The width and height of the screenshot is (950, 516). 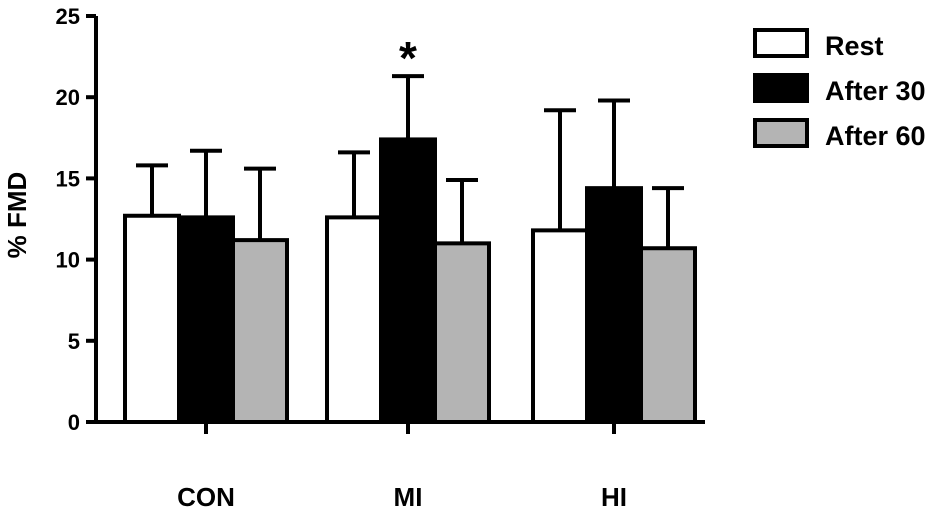 I want to click on annotations: *, so click(x=408, y=58).